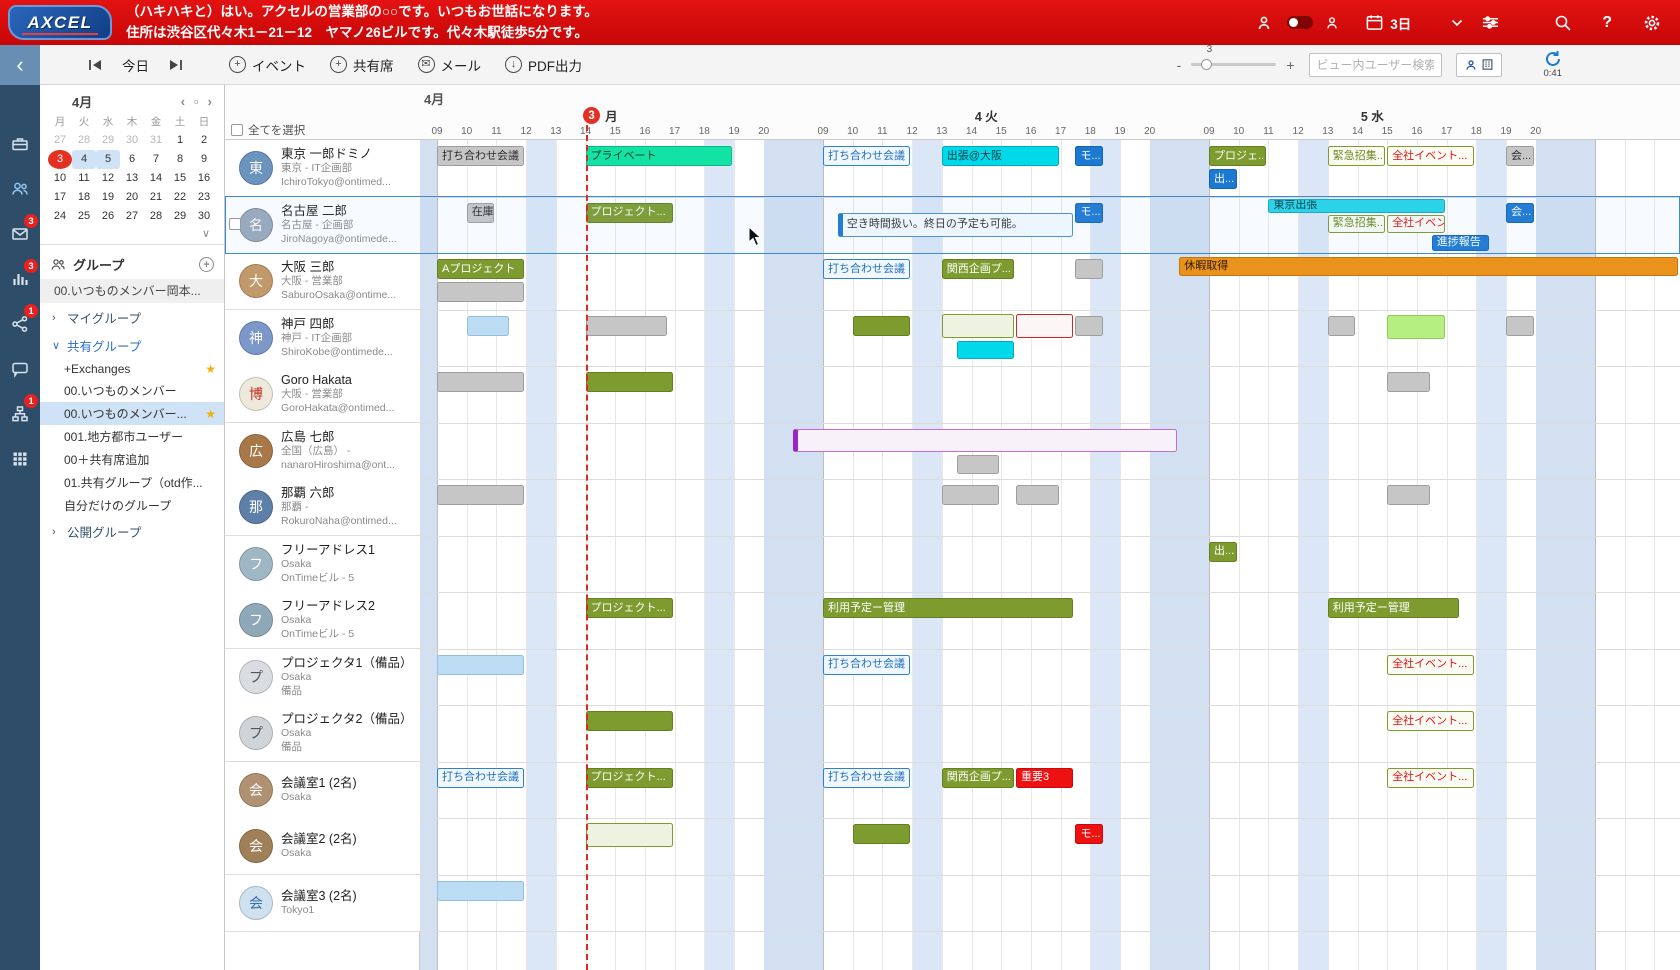 This screenshot has width=1680, height=970. I want to click on pdf-export-button: ↓ PDF出力, so click(543, 65).